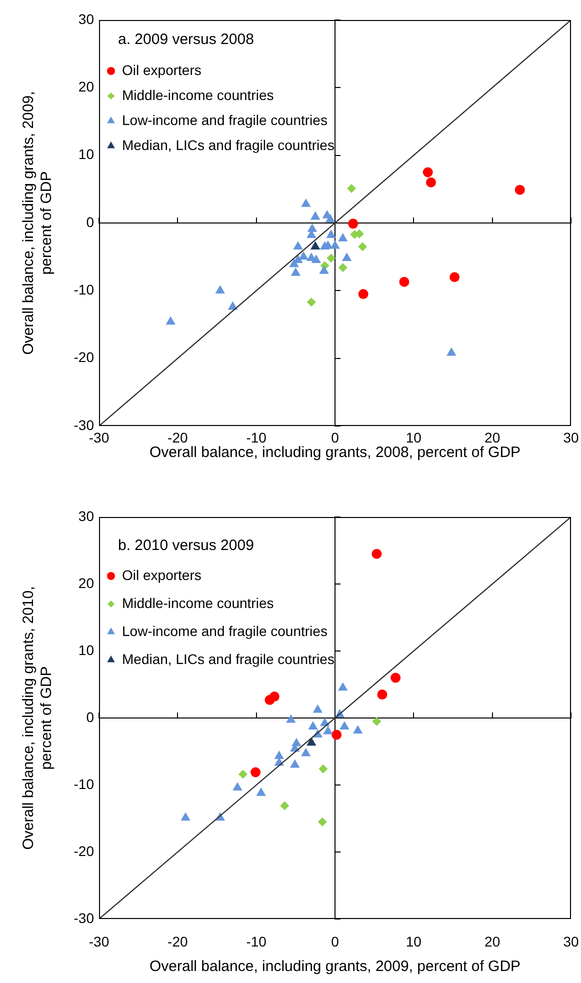 The width and height of the screenshot is (581, 983). What do you see at coordinates (186, 39) in the screenshot?
I see `text: a. 2009 versus 2008` at bounding box center [186, 39].